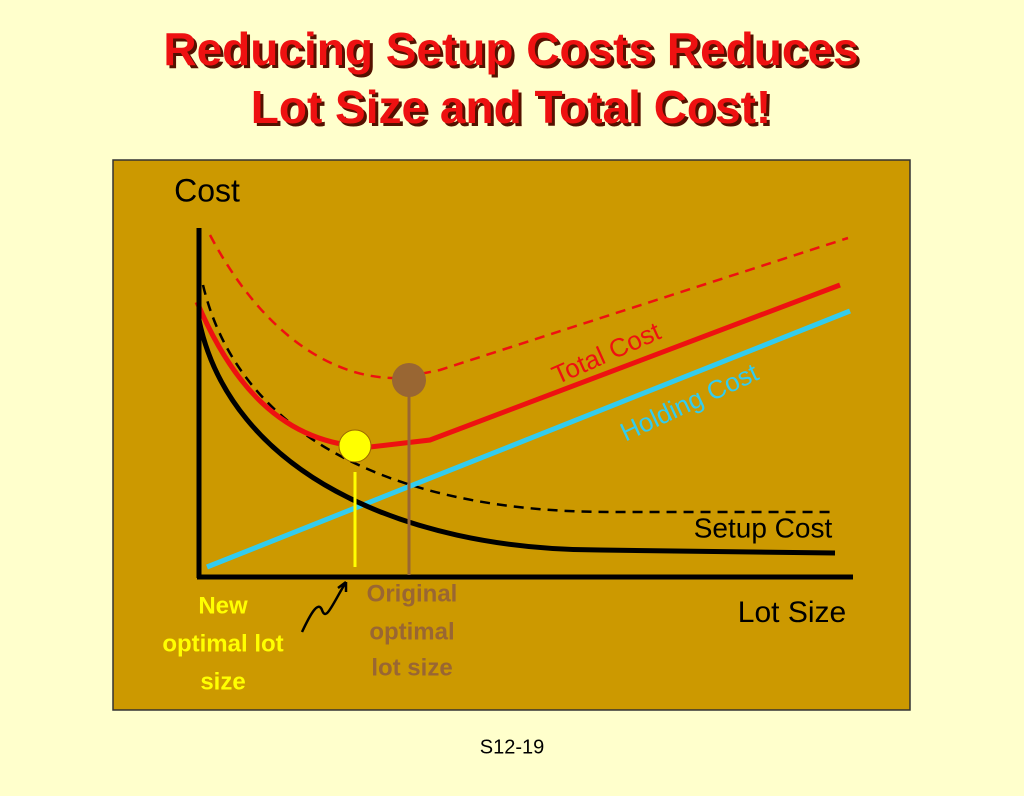 Image resolution: width=1024 pixels, height=796 pixels. What do you see at coordinates (514, 110) in the screenshot?
I see `title-shadow: Lot Size and Total Cost!` at bounding box center [514, 110].